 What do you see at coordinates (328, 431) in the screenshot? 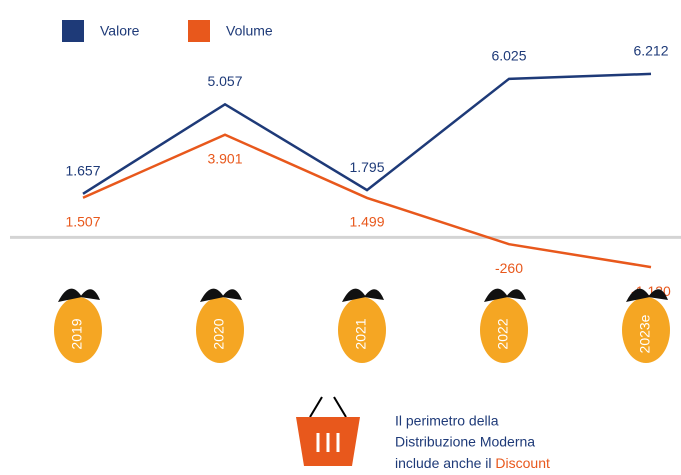
I see `basket-icon` at bounding box center [328, 431].